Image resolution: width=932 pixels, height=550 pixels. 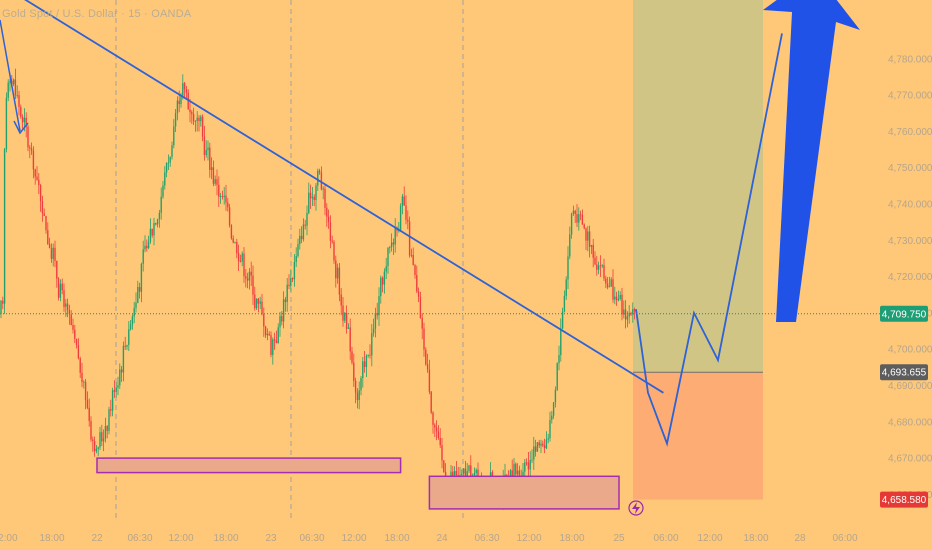 I want to click on price-tick-label: 4,780.000, so click(x=910, y=59).